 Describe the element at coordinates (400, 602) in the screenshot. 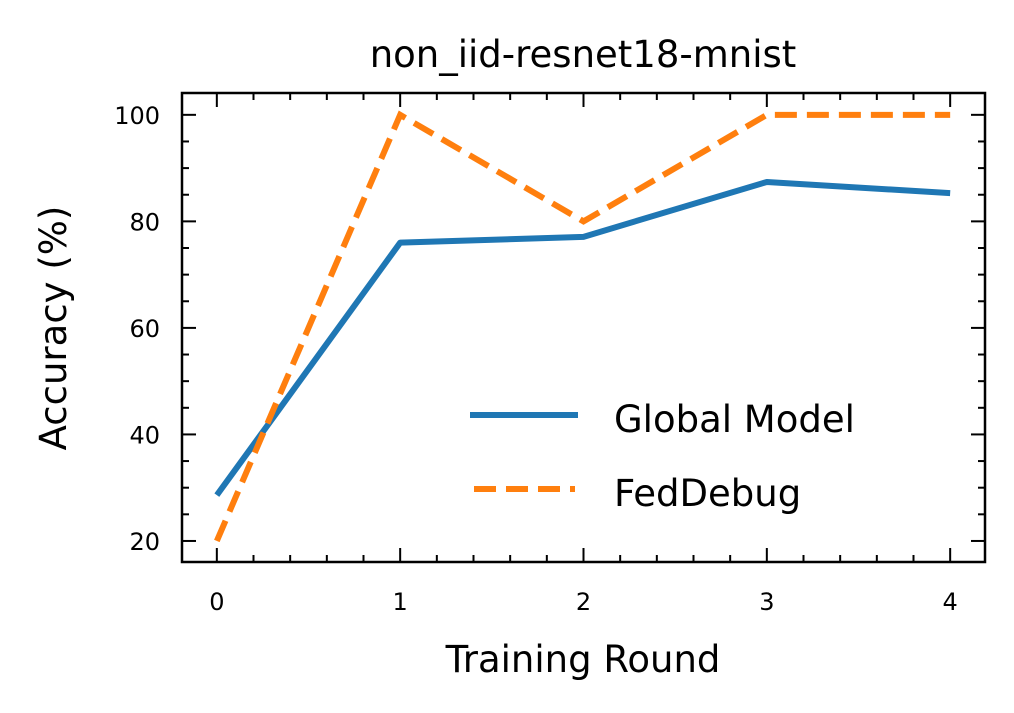

I see `x-tick-label: 1` at that location.